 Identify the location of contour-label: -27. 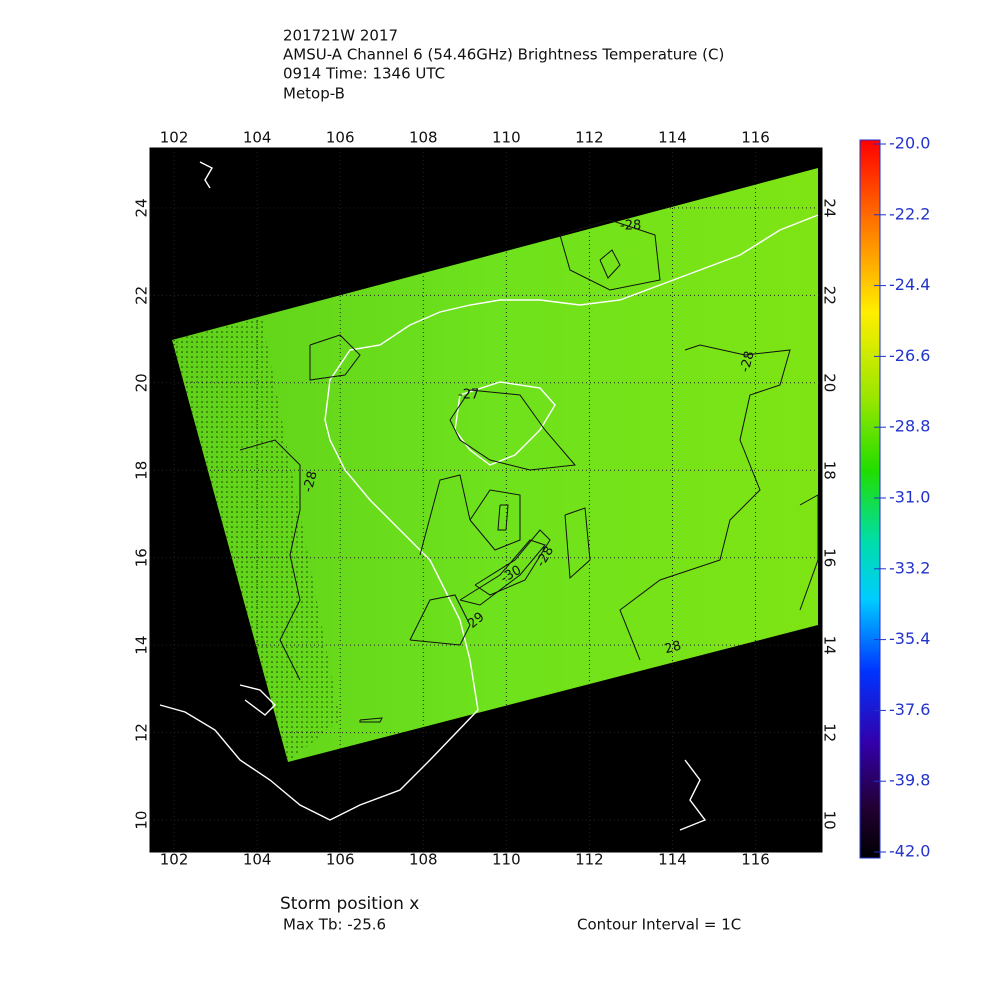
(468, 395).